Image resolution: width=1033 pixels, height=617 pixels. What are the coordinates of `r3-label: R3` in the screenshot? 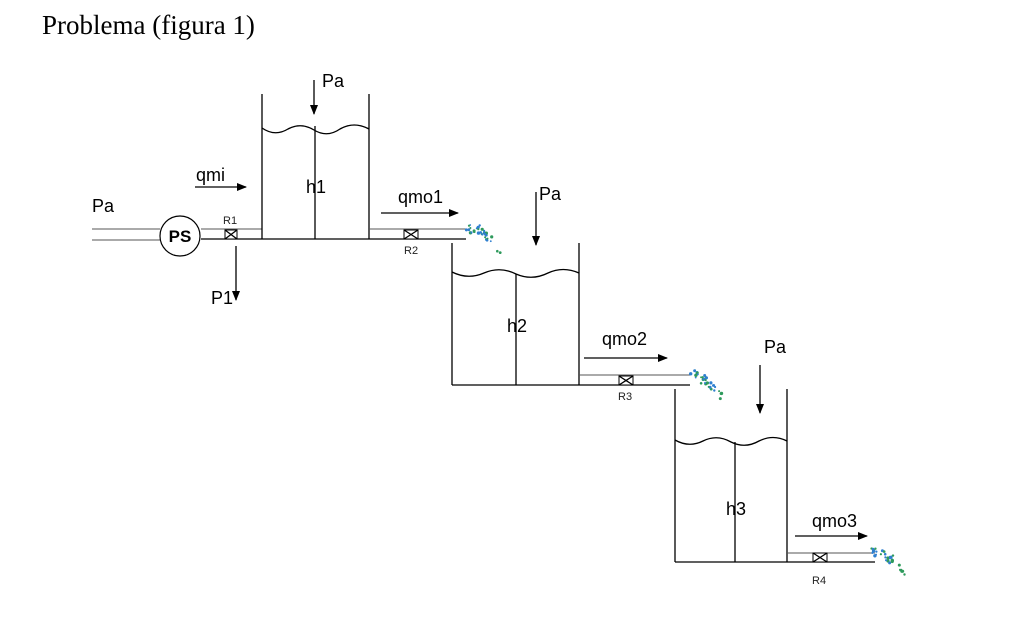 It's located at (625, 397).